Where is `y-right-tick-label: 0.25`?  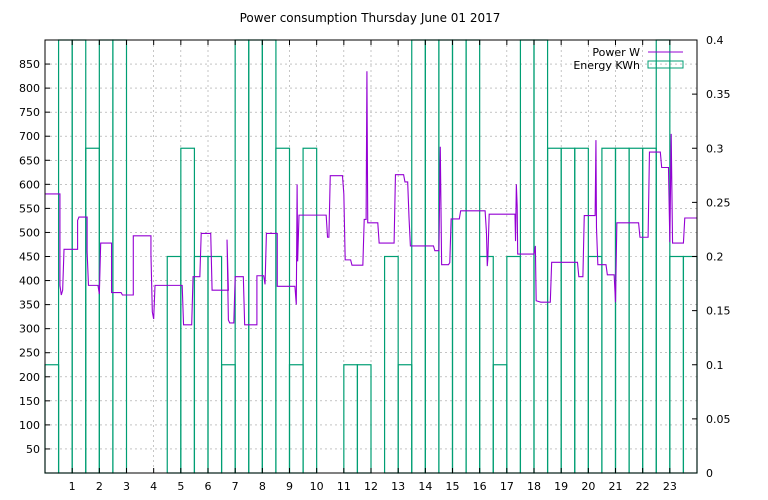 y-right-tick-label: 0.25 is located at coordinates (718, 202).